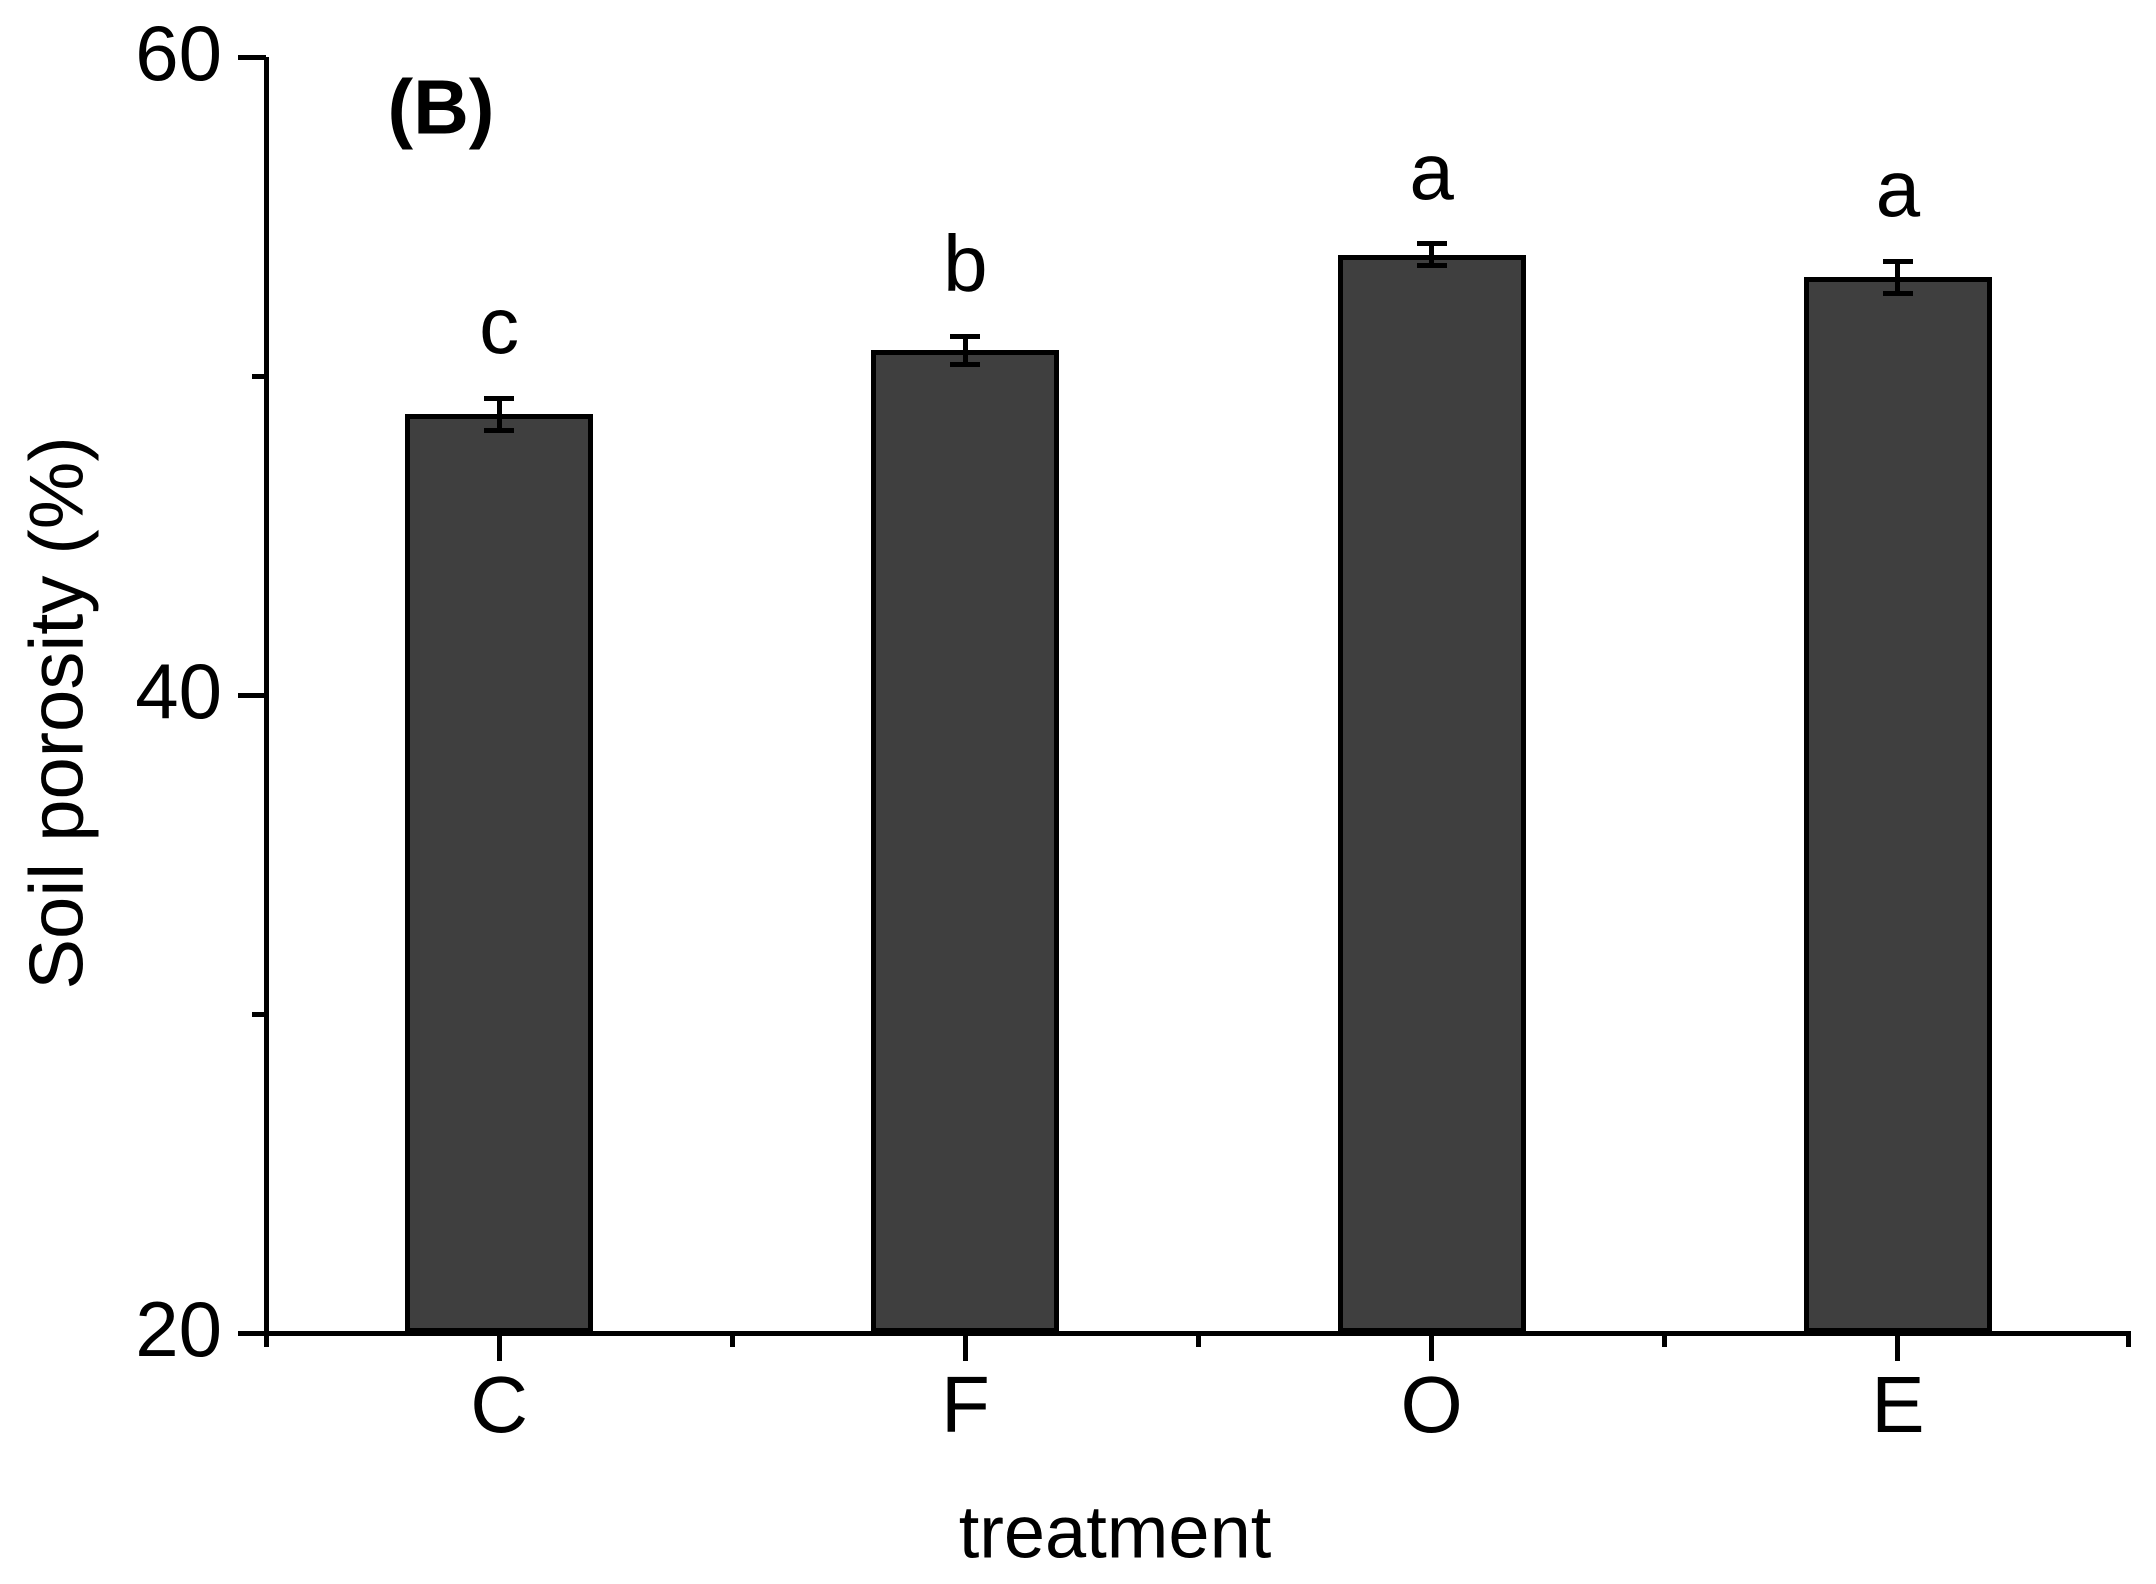 The height and width of the screenshot is (1584, 2156). I want to click on x-category-label: O, so click(1431, 1404).